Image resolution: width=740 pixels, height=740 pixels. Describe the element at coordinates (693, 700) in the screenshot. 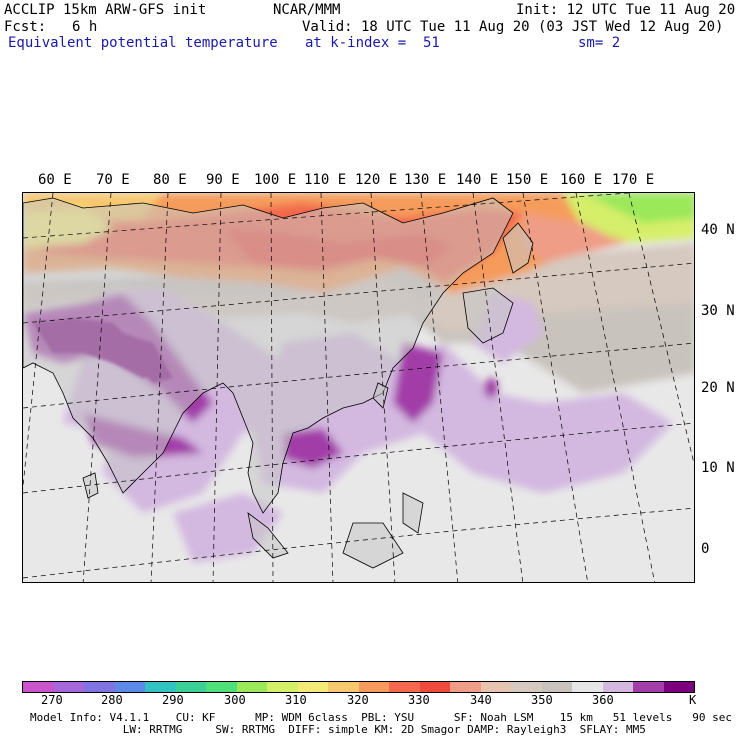

I see `colorbar-unit: K` at that location.